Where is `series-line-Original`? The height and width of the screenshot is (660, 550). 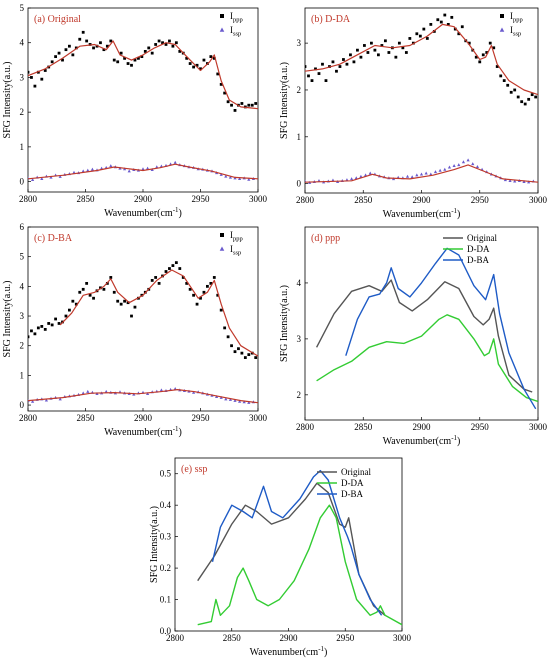
series-line-Original is located at coordinates (291, 549).